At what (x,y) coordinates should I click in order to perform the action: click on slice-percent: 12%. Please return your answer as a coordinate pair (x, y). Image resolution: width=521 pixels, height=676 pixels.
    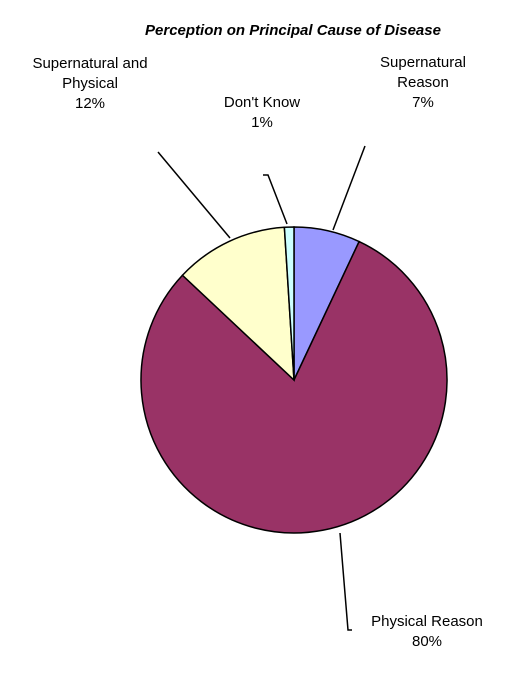
    Looking at the image, I should click on (90, 103).